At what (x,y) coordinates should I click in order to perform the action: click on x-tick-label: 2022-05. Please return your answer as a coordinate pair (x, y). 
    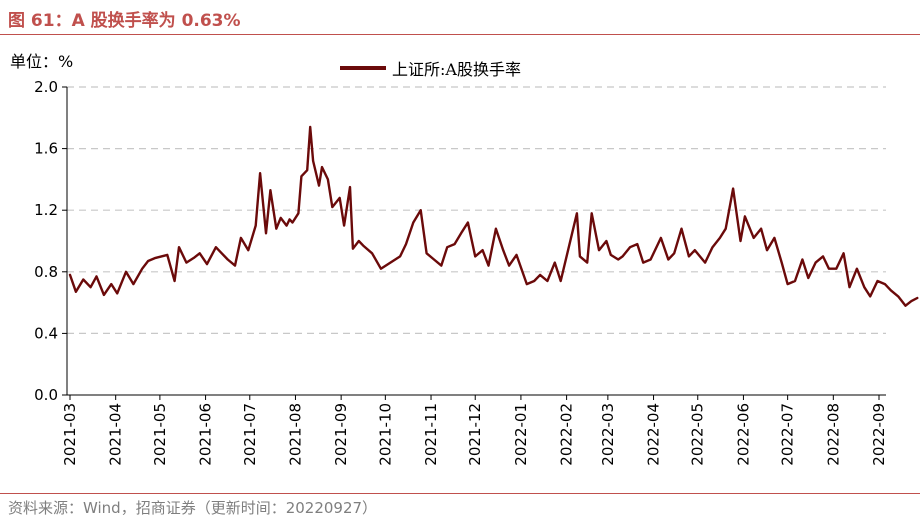
    Looking at the image, I should click on (698, 434).